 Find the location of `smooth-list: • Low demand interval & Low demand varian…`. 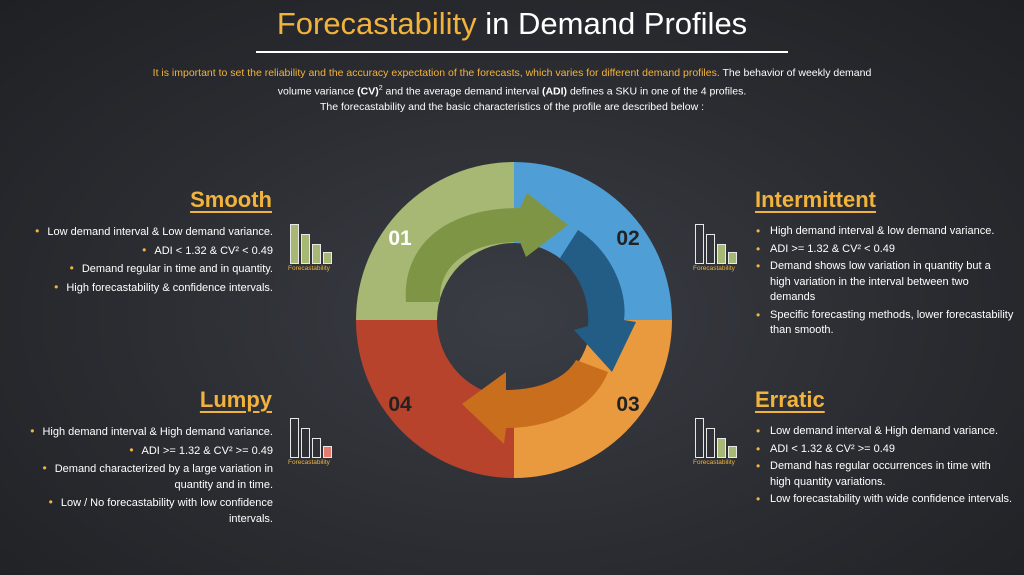

smooth-list: • Low demand interval & Low demand varian… is located at coordinates (148, 261).